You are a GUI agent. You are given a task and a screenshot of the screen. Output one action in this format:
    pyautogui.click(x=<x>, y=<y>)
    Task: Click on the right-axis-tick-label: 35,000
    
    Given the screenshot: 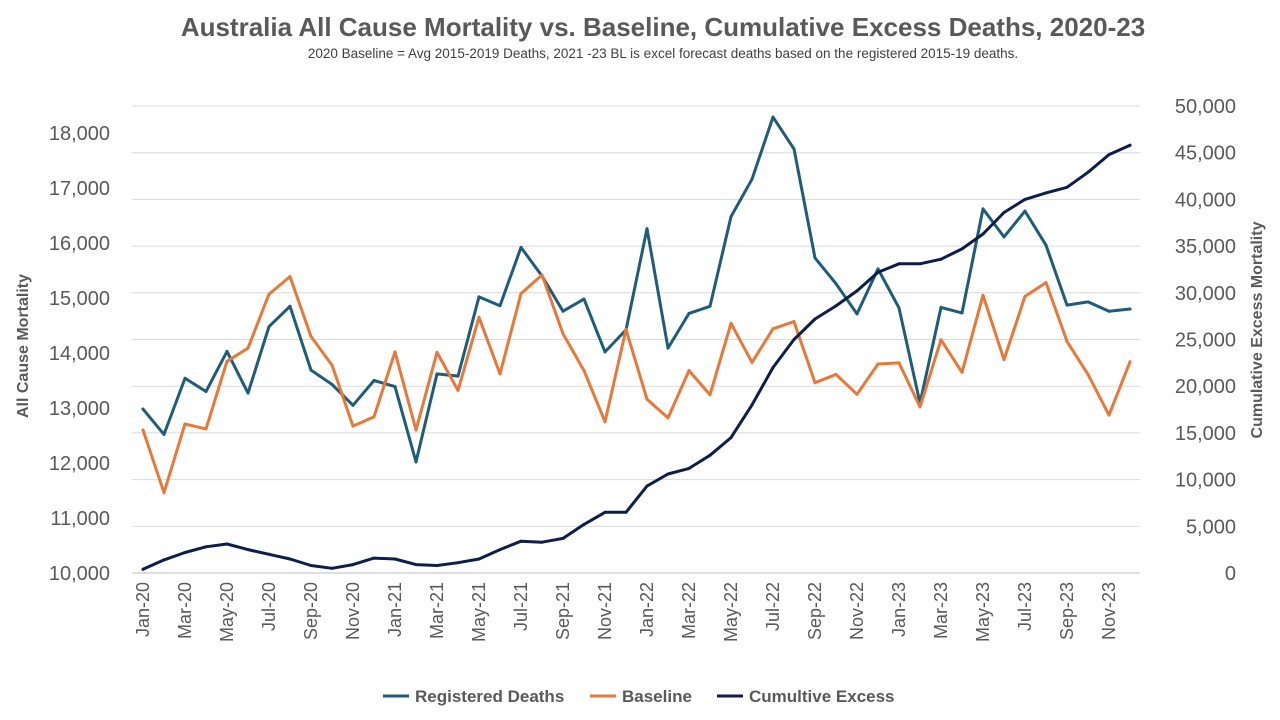 What is the action you would take?
    pyautogui.click(x=1205, y=247)
    